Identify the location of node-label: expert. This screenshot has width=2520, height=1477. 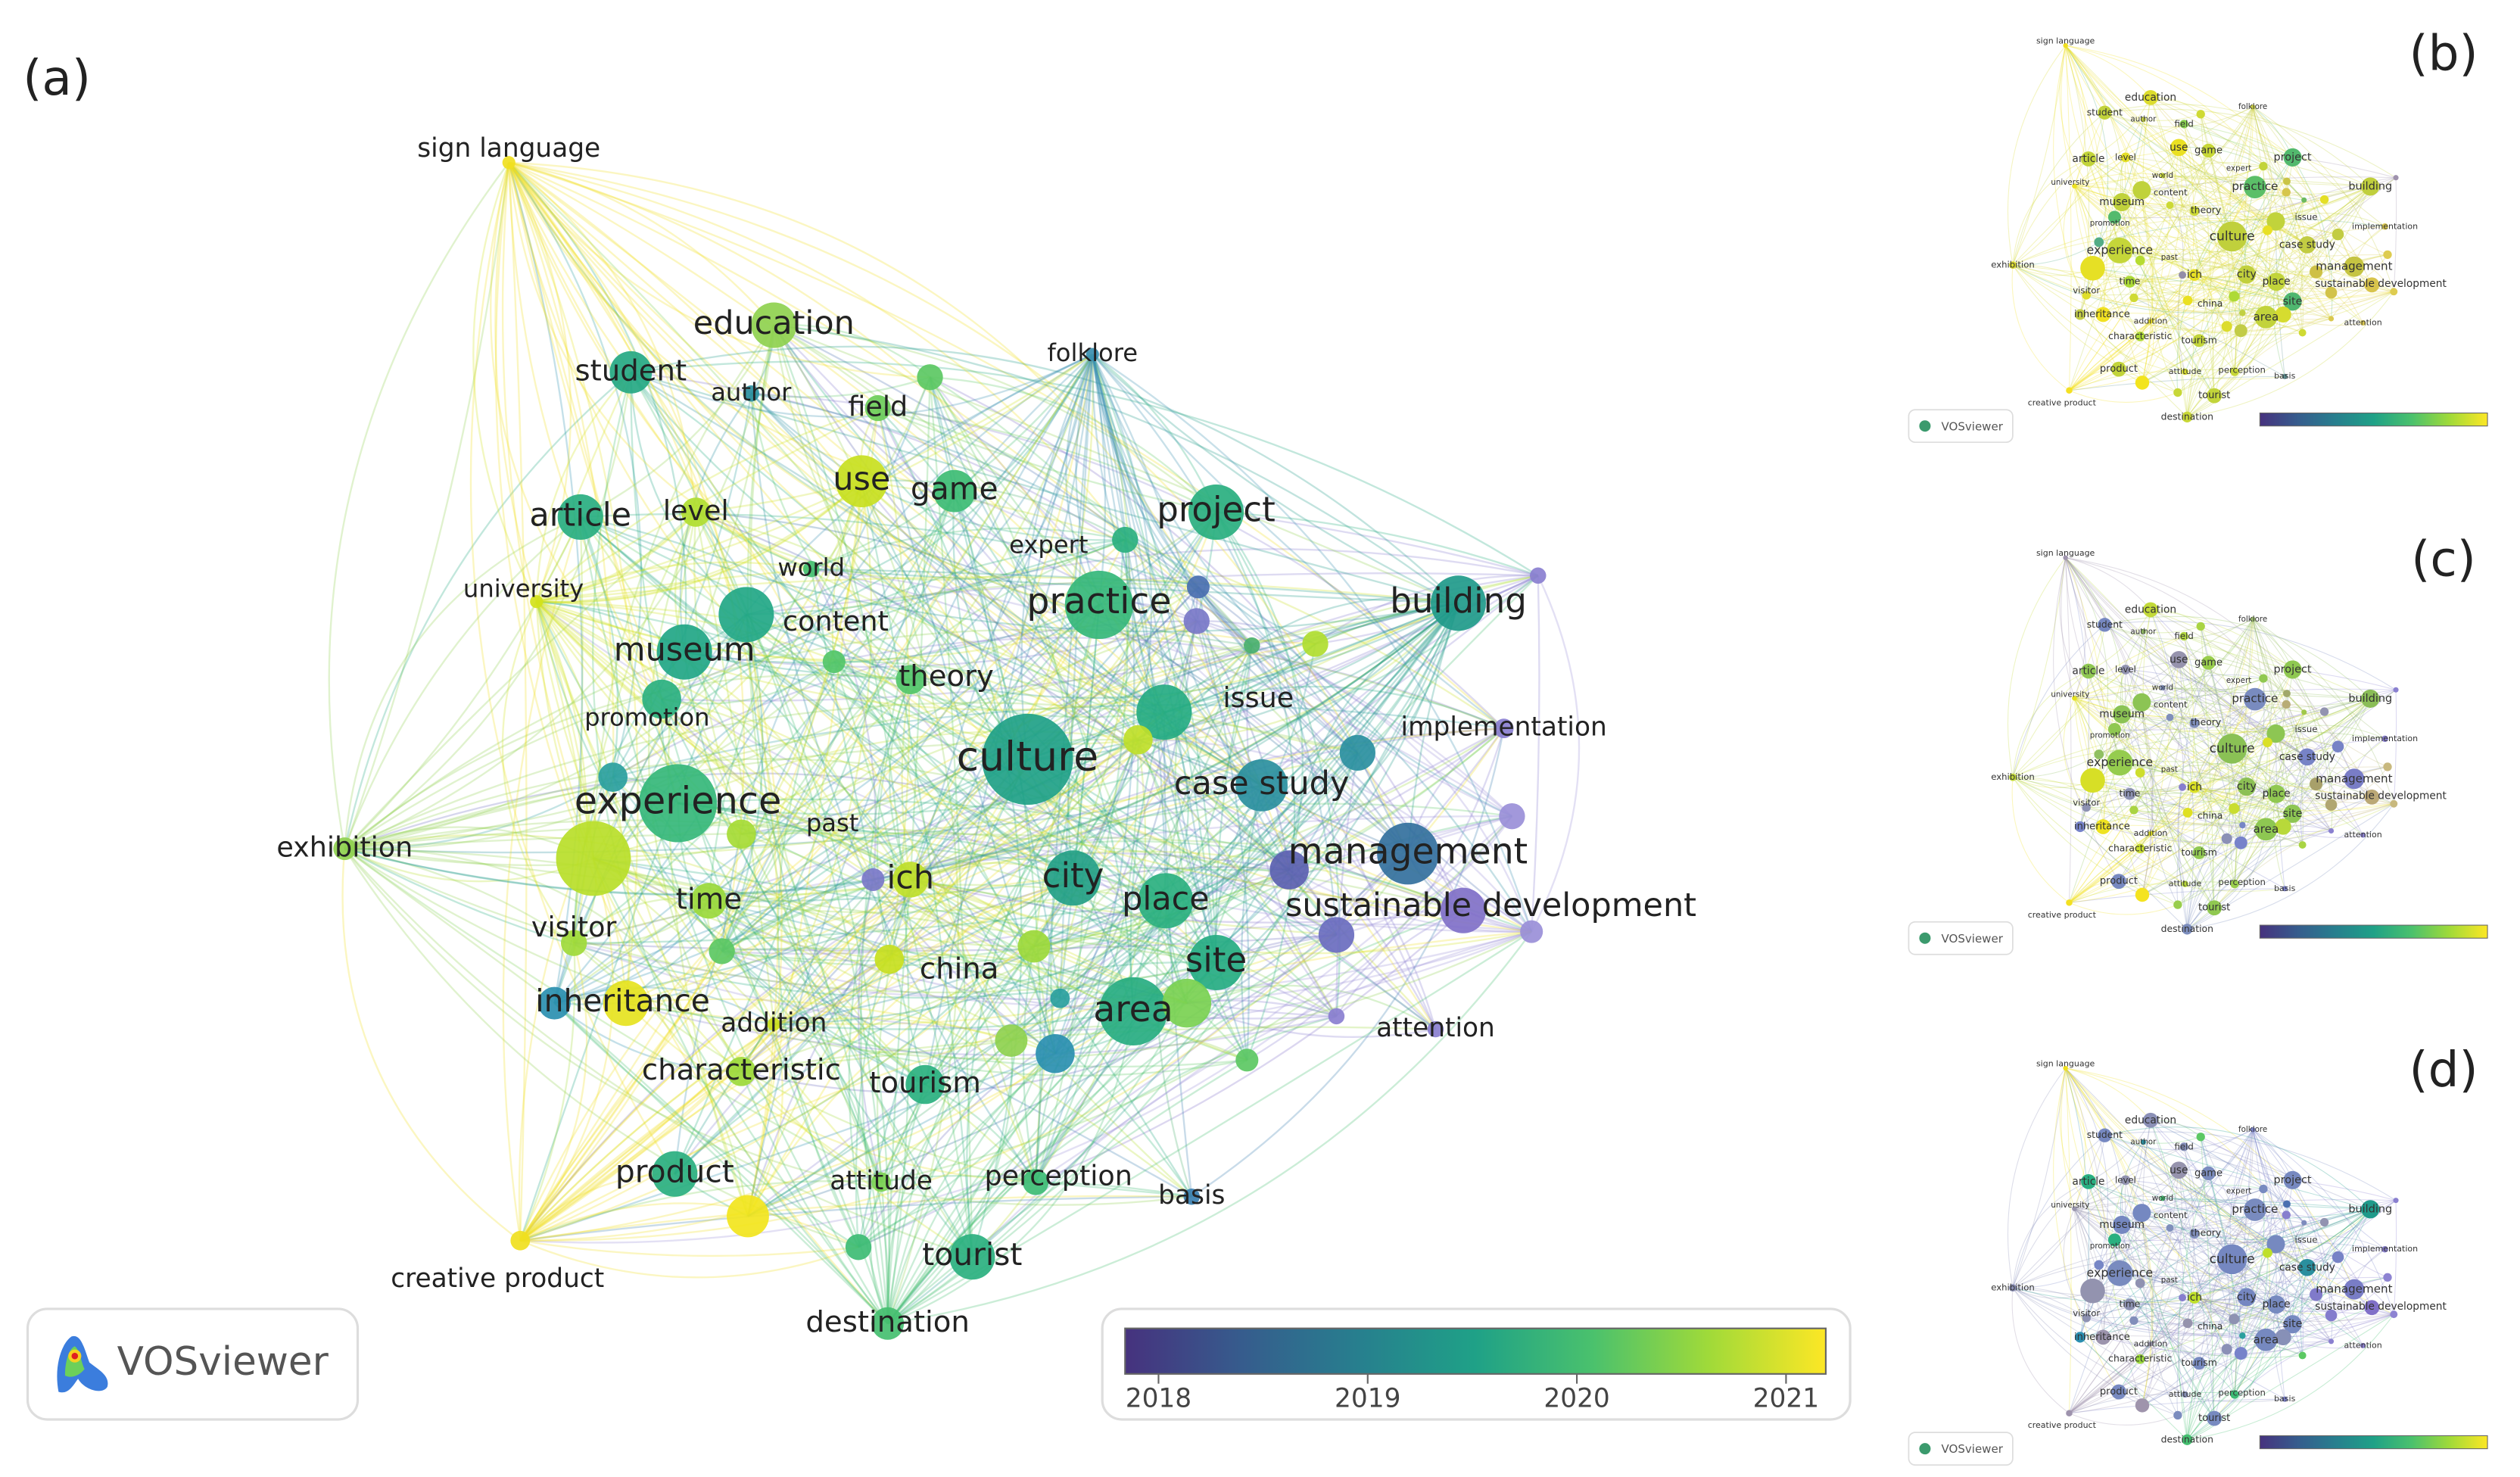
(1048, 545).